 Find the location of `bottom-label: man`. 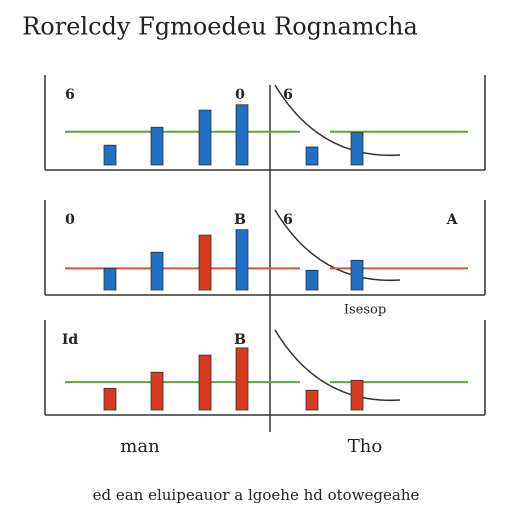

bottom-label: man is located at coordinates (140, 446).